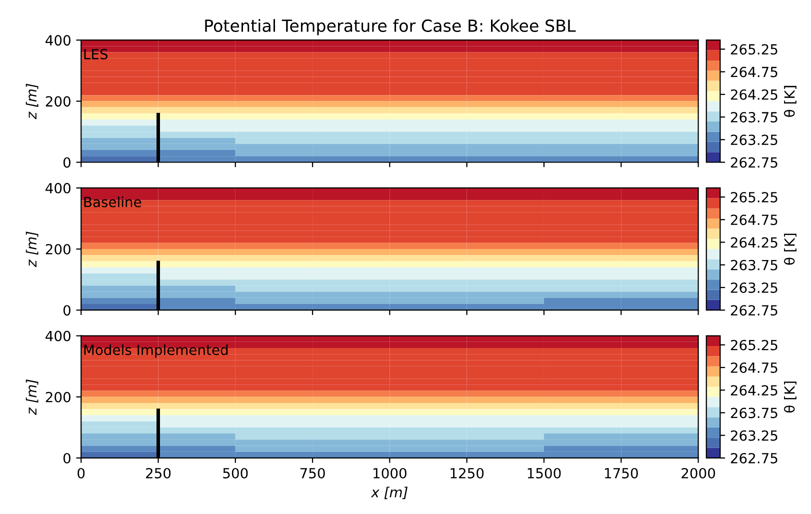  I want to click on annotation: LES, so click(96, 54).